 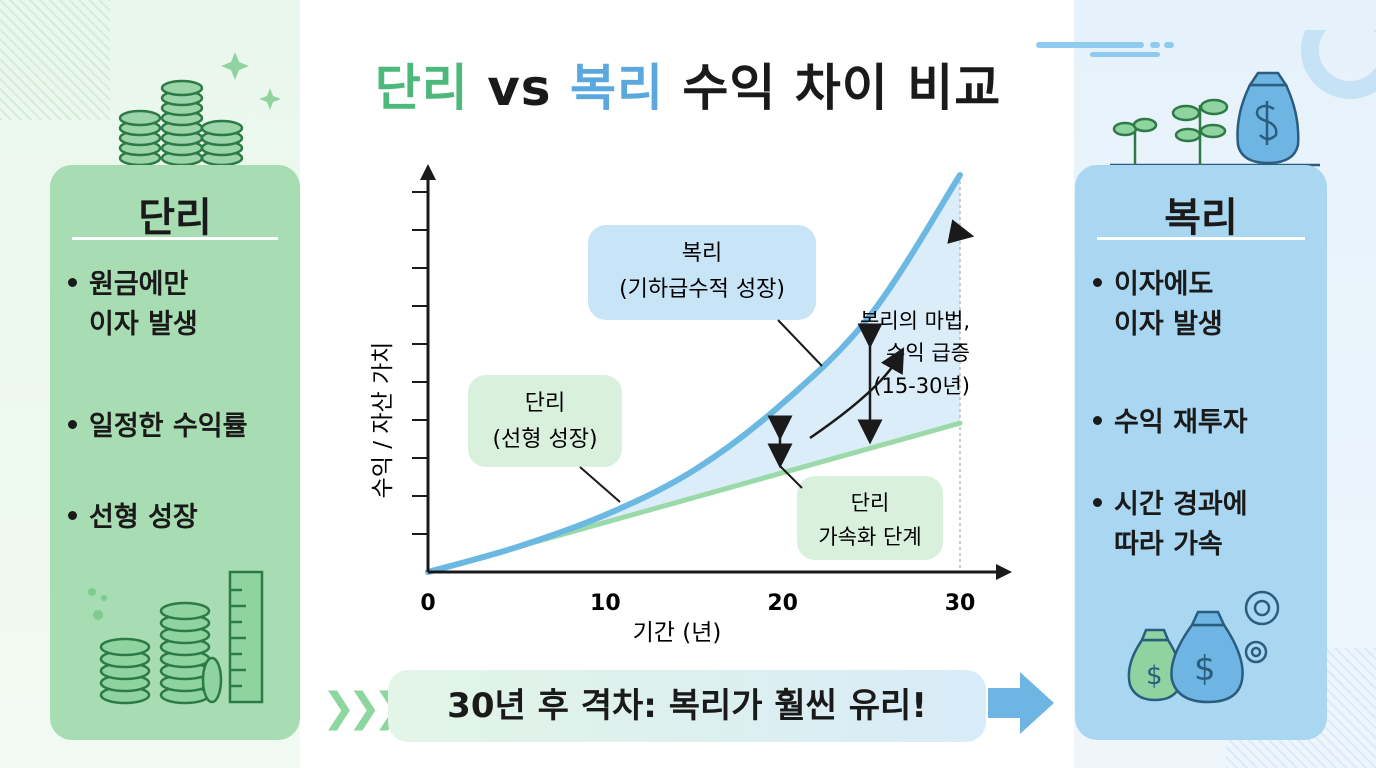 What do you see at coordinates (168, 426) in the screenshot?
I see `bullet-text: 일정한 수익률` at bounding box center [168, 426].